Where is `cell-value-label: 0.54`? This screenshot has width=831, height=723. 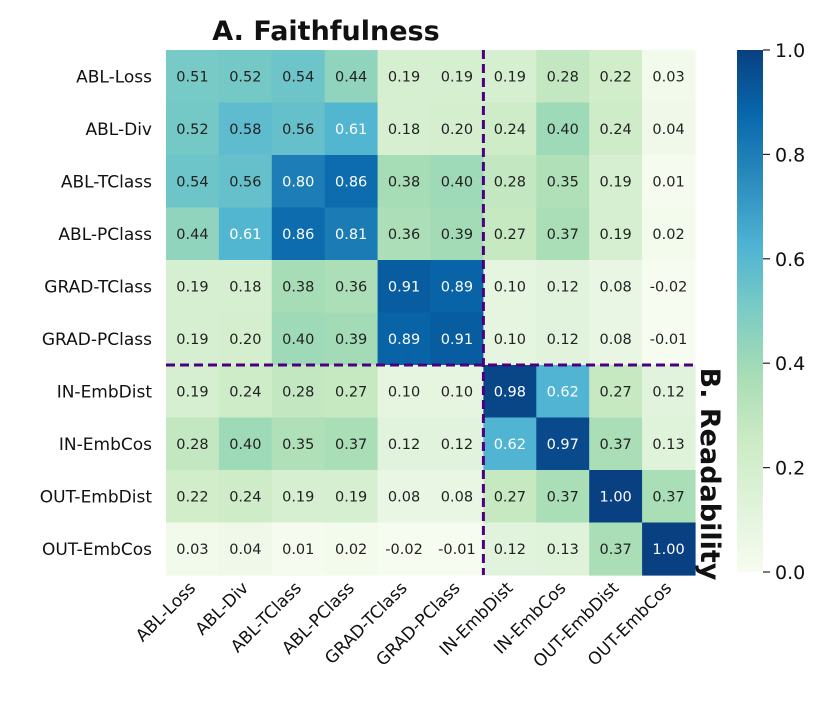 cell-value-label: 0.54 is located at coordinates (298, 77).